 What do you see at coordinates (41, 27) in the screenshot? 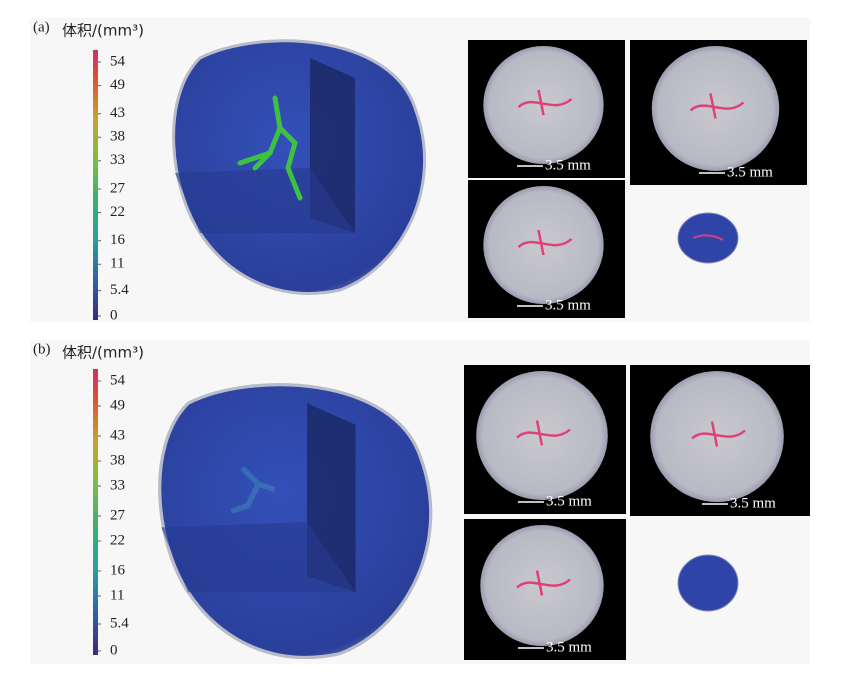
I see `panel-label: (a)` at bounding box center [41, 27].